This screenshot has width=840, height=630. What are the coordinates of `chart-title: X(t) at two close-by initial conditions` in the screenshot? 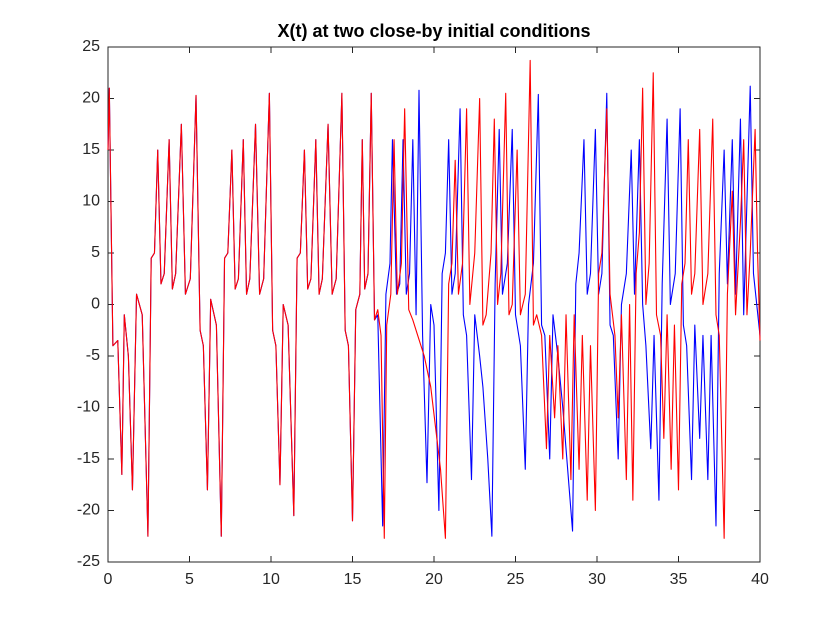 It's located at (433, 31).